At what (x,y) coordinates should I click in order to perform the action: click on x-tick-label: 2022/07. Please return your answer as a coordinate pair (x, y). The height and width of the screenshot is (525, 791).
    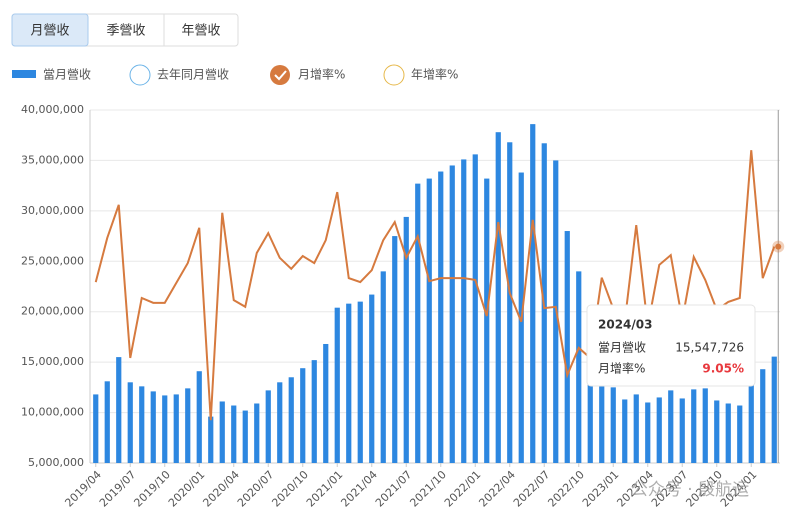
    Looking at the image, I should click on (532, 489).